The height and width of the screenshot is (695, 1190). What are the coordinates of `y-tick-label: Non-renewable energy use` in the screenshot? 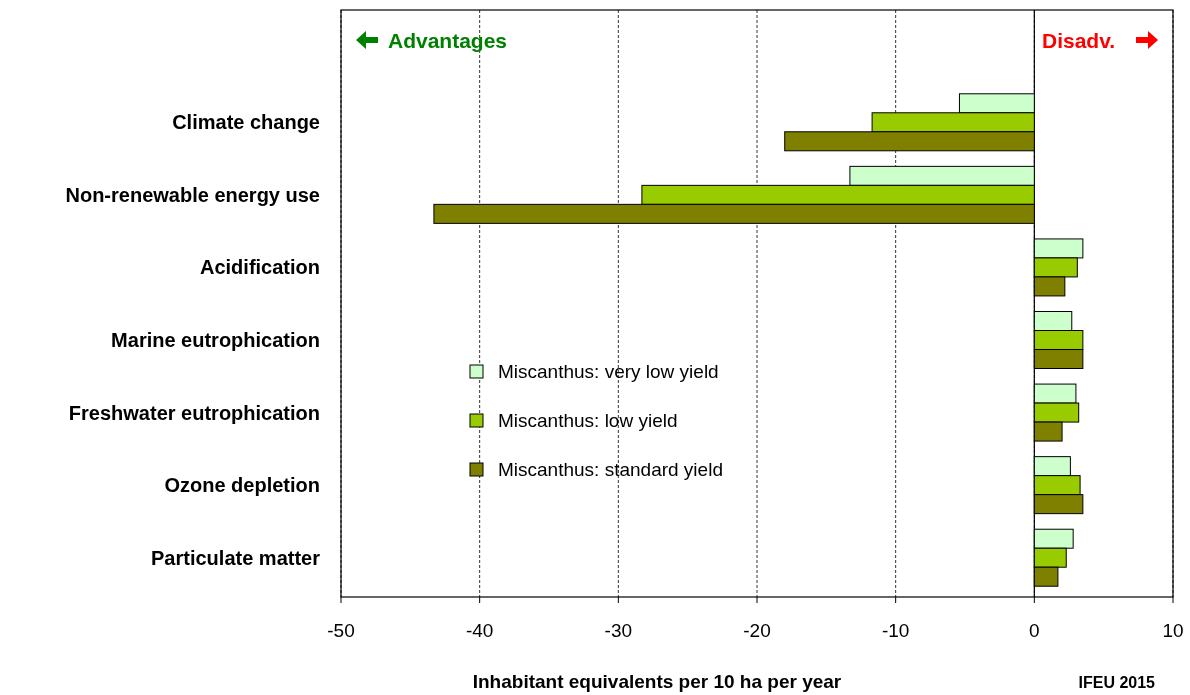 It's located at (192, 194).